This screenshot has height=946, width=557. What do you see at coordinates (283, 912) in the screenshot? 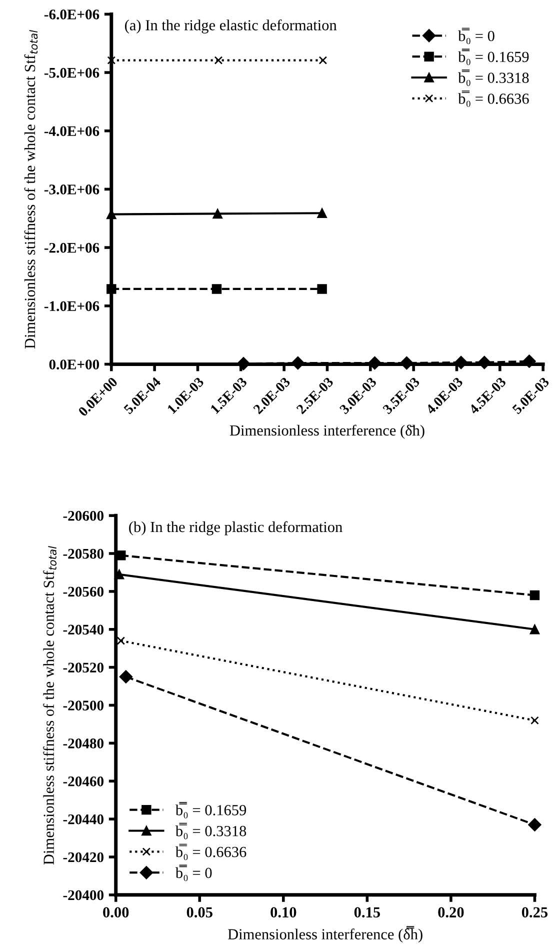
I see `x-tick-label: 0.10` at bounding box center [283, 912].